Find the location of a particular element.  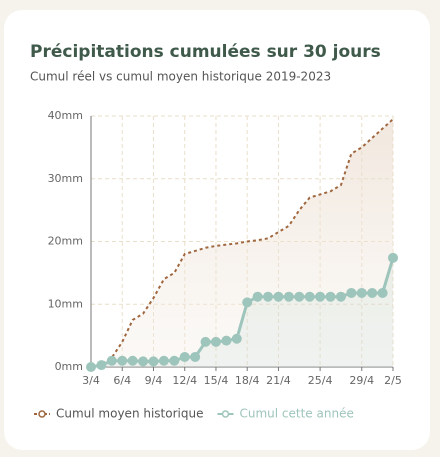

legend-label: Cumul moyen historique is located at coordinates (129, 414).